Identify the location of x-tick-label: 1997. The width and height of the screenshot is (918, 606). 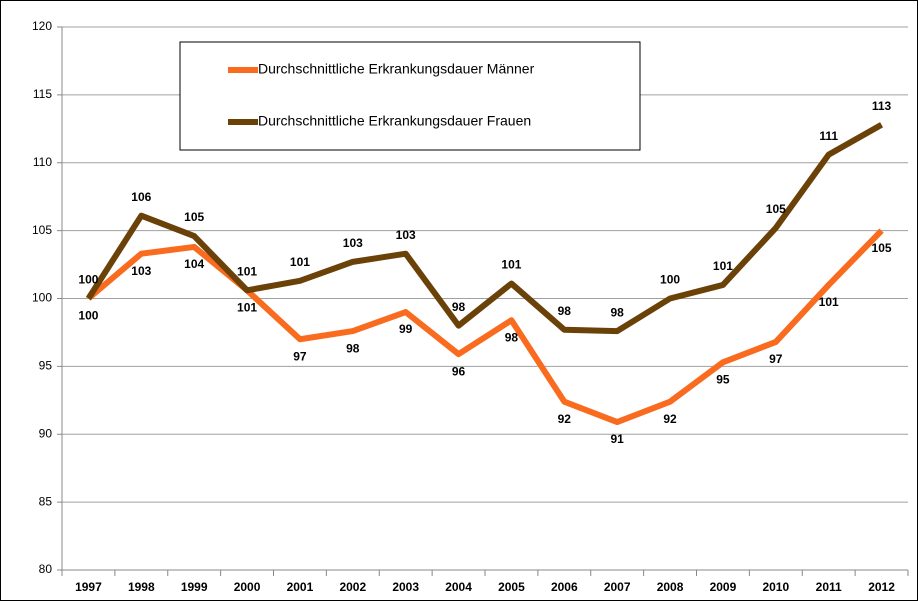
(88, 587).